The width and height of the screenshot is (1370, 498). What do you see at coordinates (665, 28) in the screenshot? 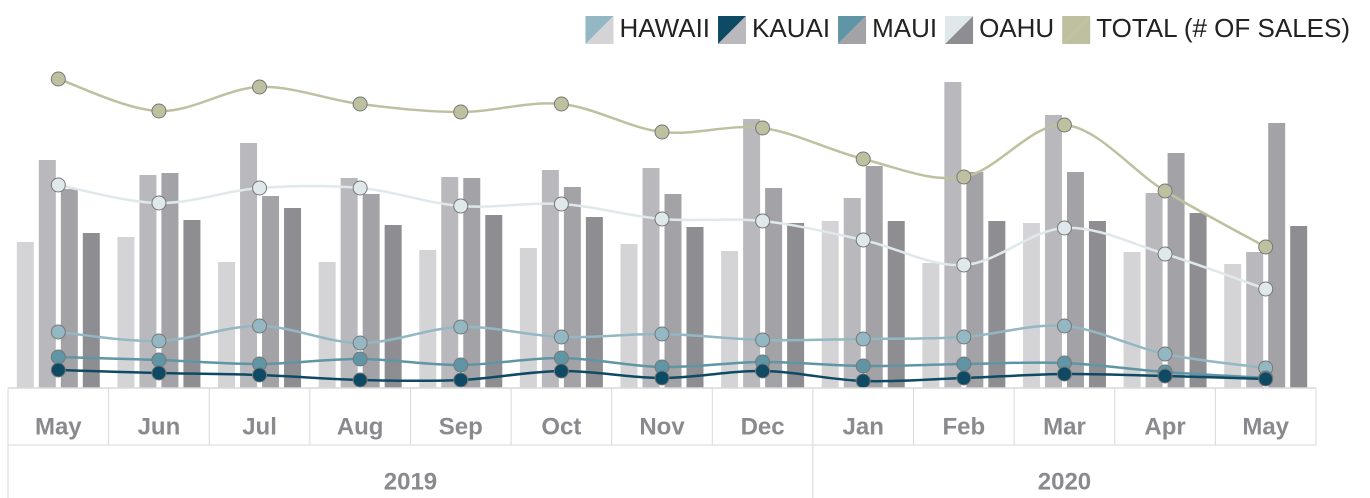
I see `legend-label: HAWAII` at bounding box center [665, 28].